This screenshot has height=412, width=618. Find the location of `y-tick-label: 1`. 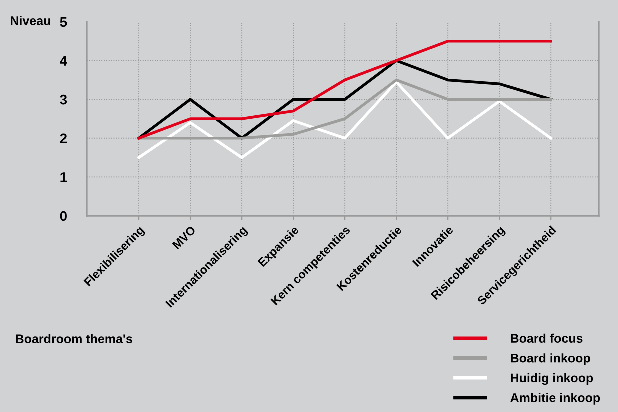

y-tick-label: 1 is located at coordinates (64, 177).